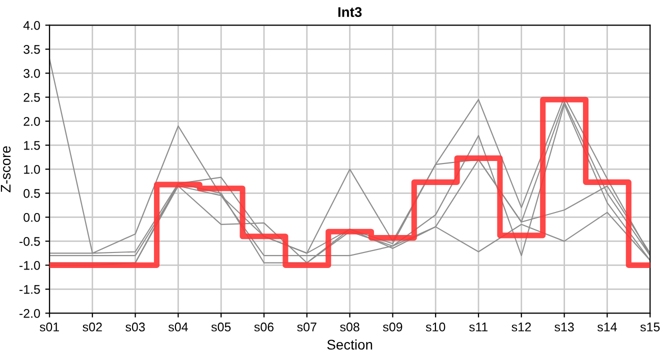 The image size is (660, 360). Describe the element at coordinates (32, 121) in the screenshot. I see `y-tick-label: 2.0` at that location.